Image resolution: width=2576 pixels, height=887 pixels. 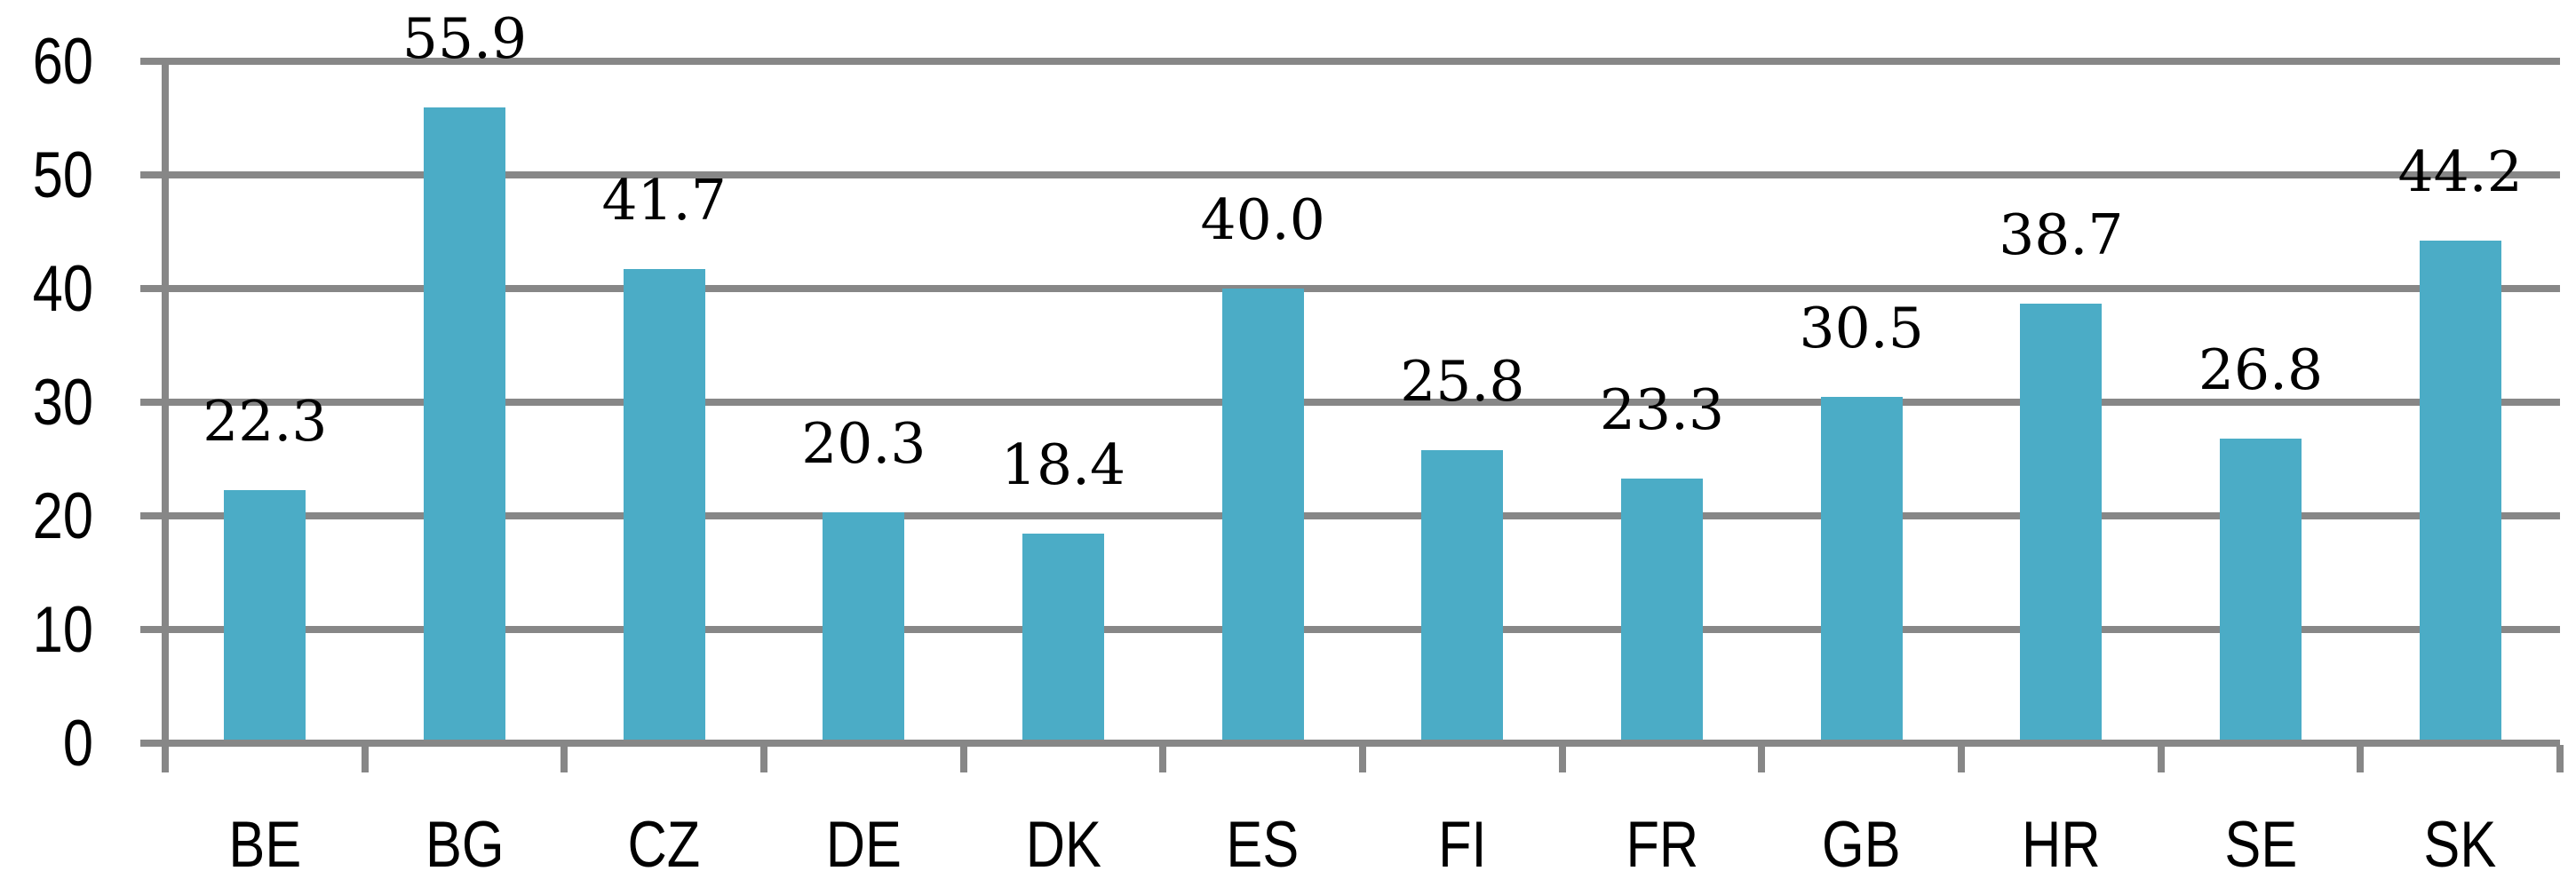 I want to click on value-label: 18.4, so click(x=1063, y=465).